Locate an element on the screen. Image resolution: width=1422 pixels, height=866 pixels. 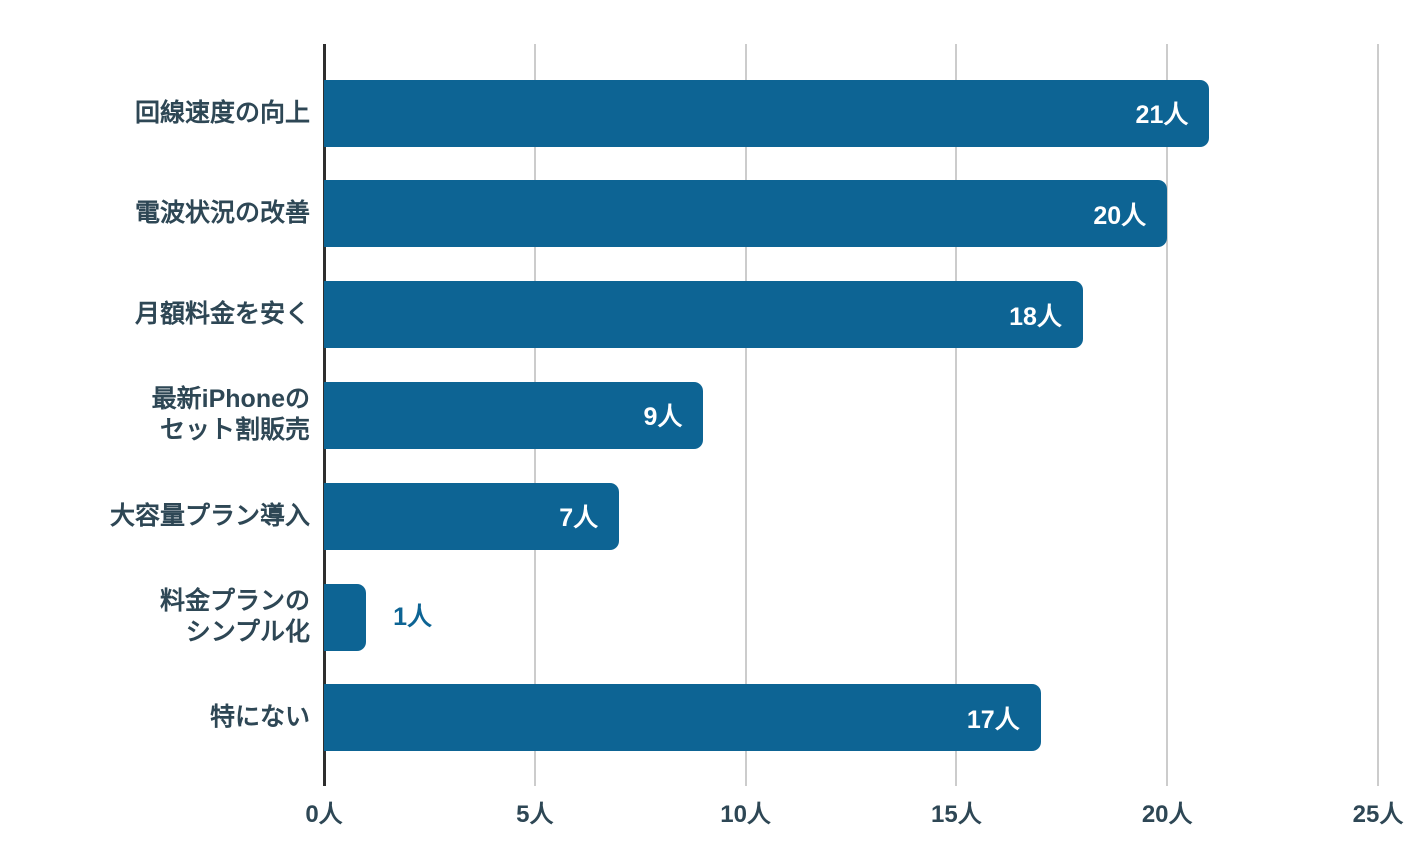
bar-1: 21人 is located at coordinates (767, 113).